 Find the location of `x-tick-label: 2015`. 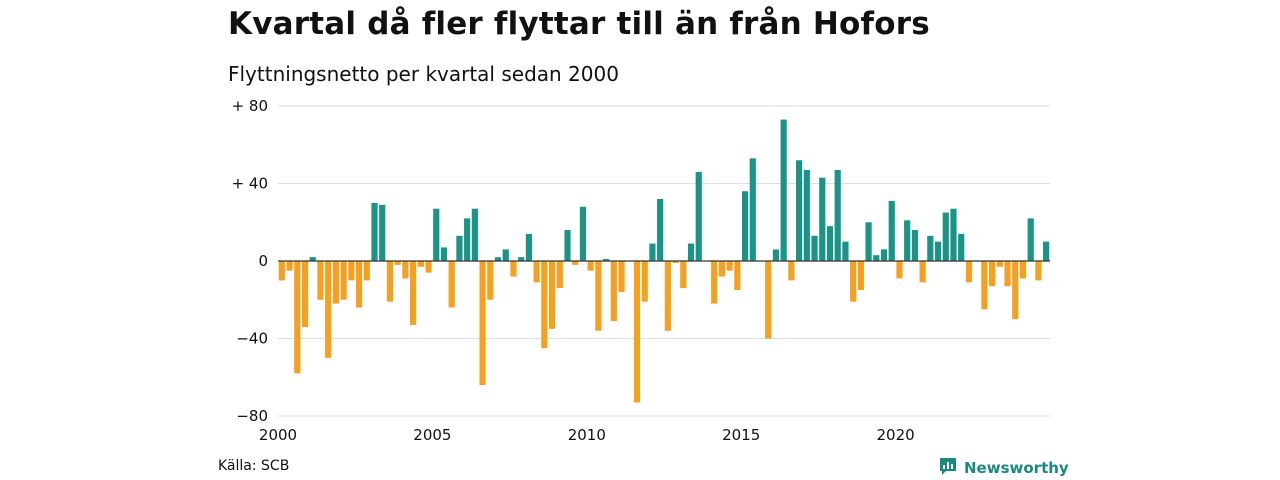

x-tick-label: 2015 is located at coordinates (741, 435).